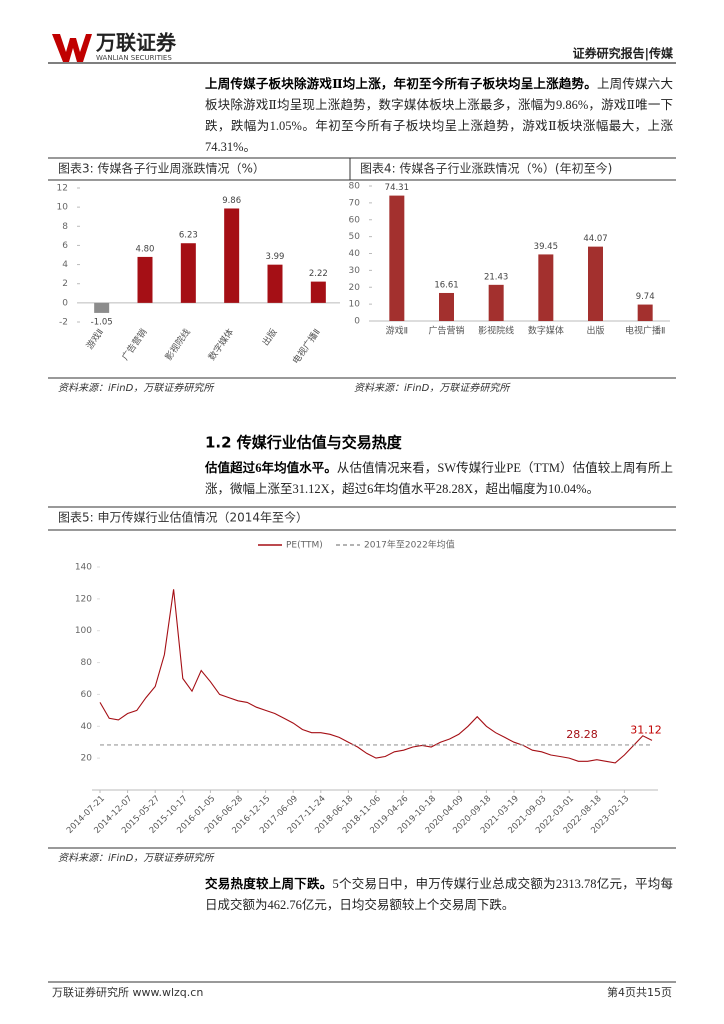 The height and width of the screenshot is (1024, 724). I want to click on value-label: -1.05, so click(102, 322).